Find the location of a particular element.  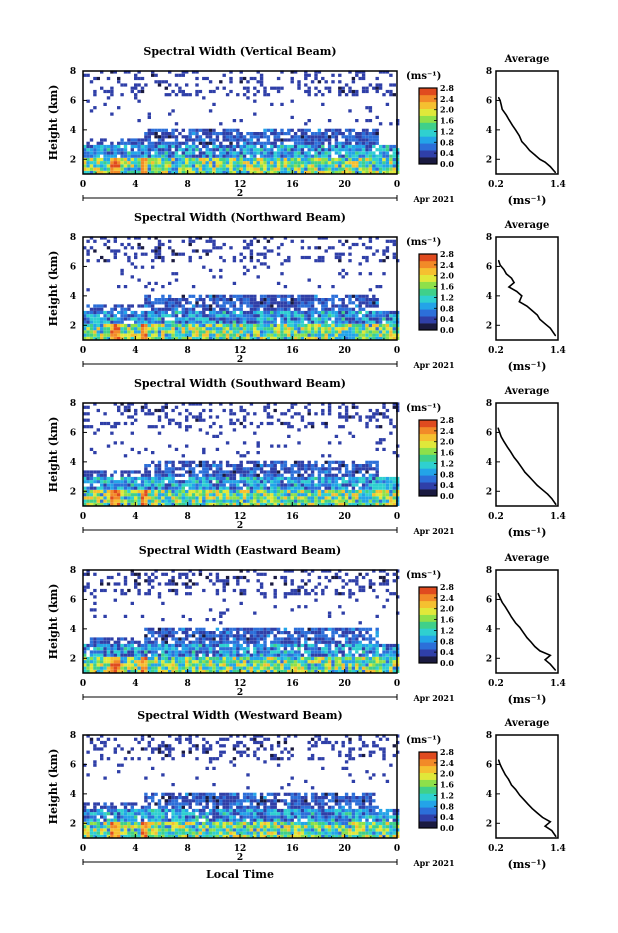

y-tick-label: 8 is located at coordinates (73, 404).